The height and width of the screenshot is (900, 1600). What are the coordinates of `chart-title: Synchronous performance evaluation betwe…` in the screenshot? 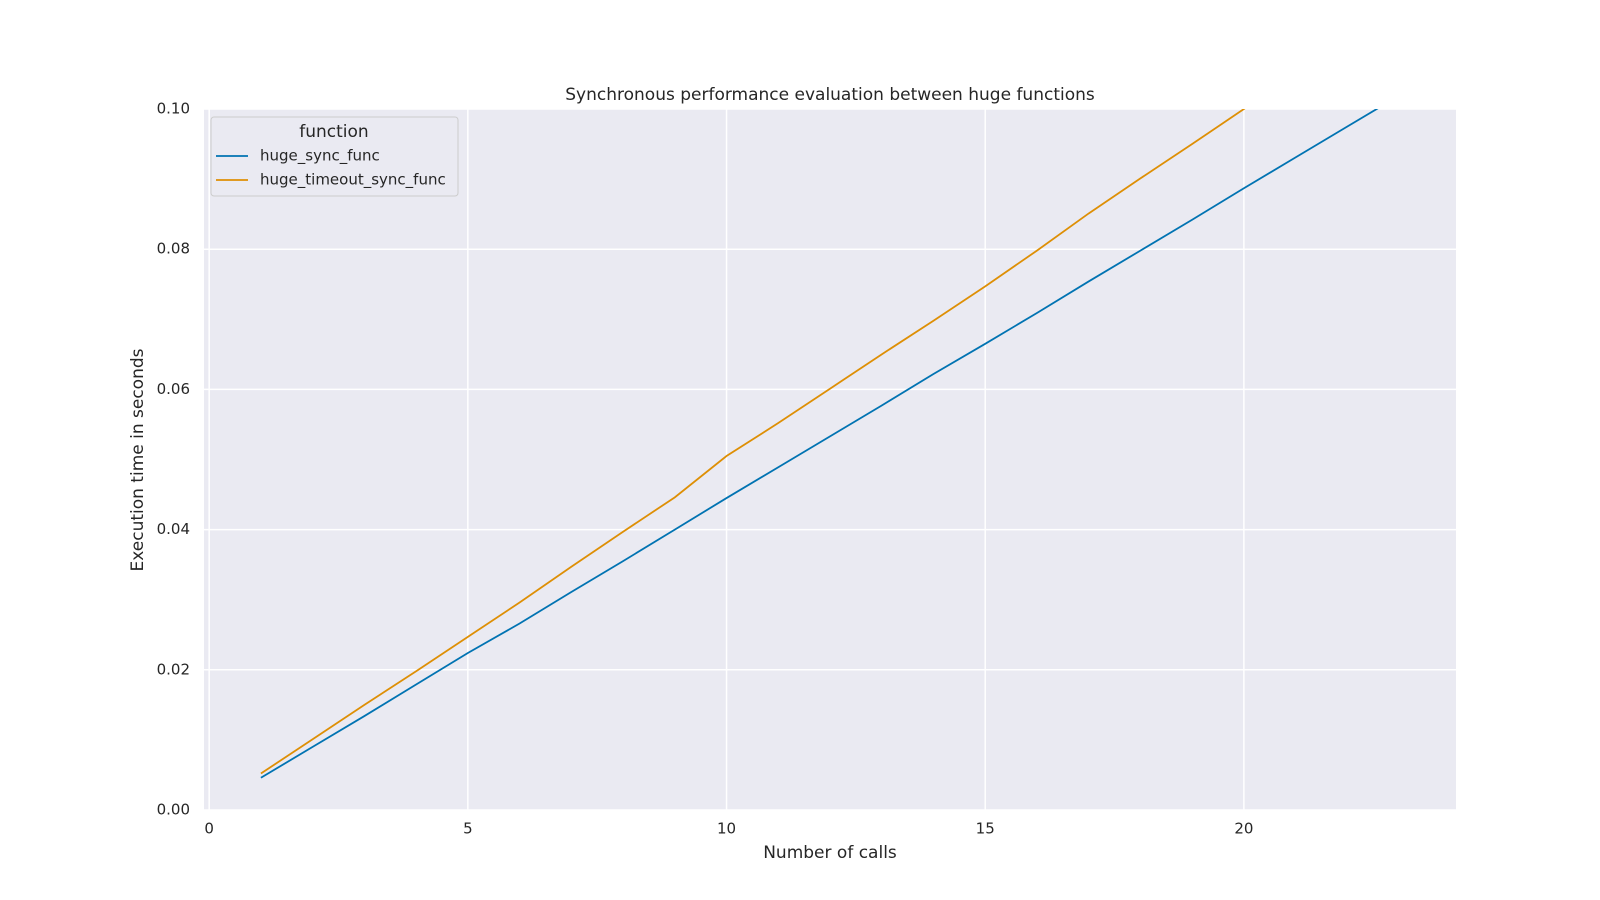 It's located at (830, 95).